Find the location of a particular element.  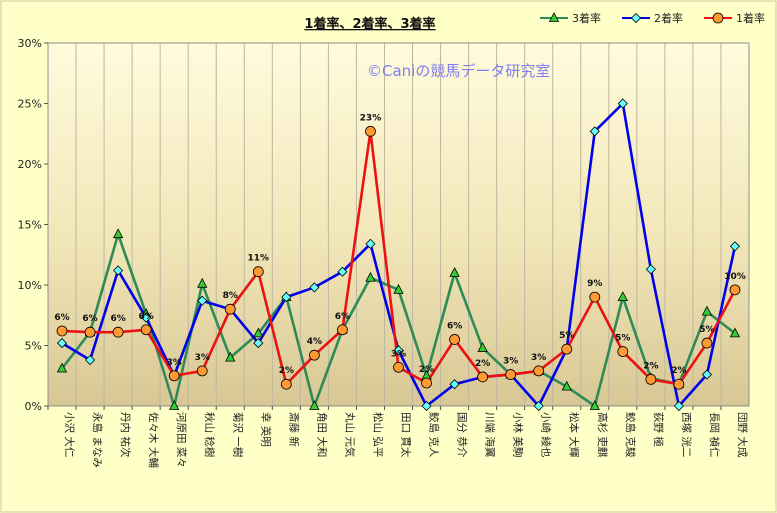

x-tick-label: 小沢 大仁 is located at coordinates (69, 434).